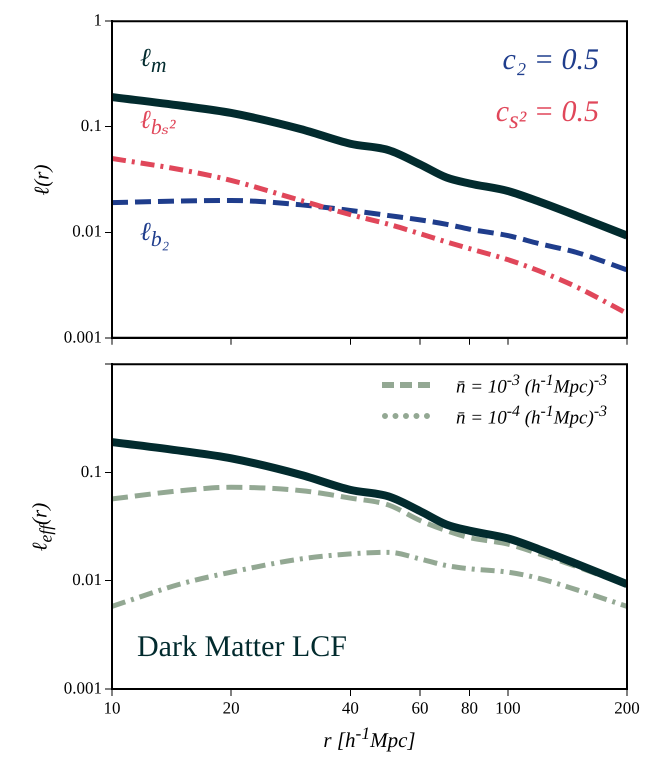  What do you see at coordinates (531, 385) in the screenshot?
I see `legend-label: n̄ = 10$^{-3}$ (h$^{-1}$Mpc)$^{-3}$` at bounding box center [531, 385].